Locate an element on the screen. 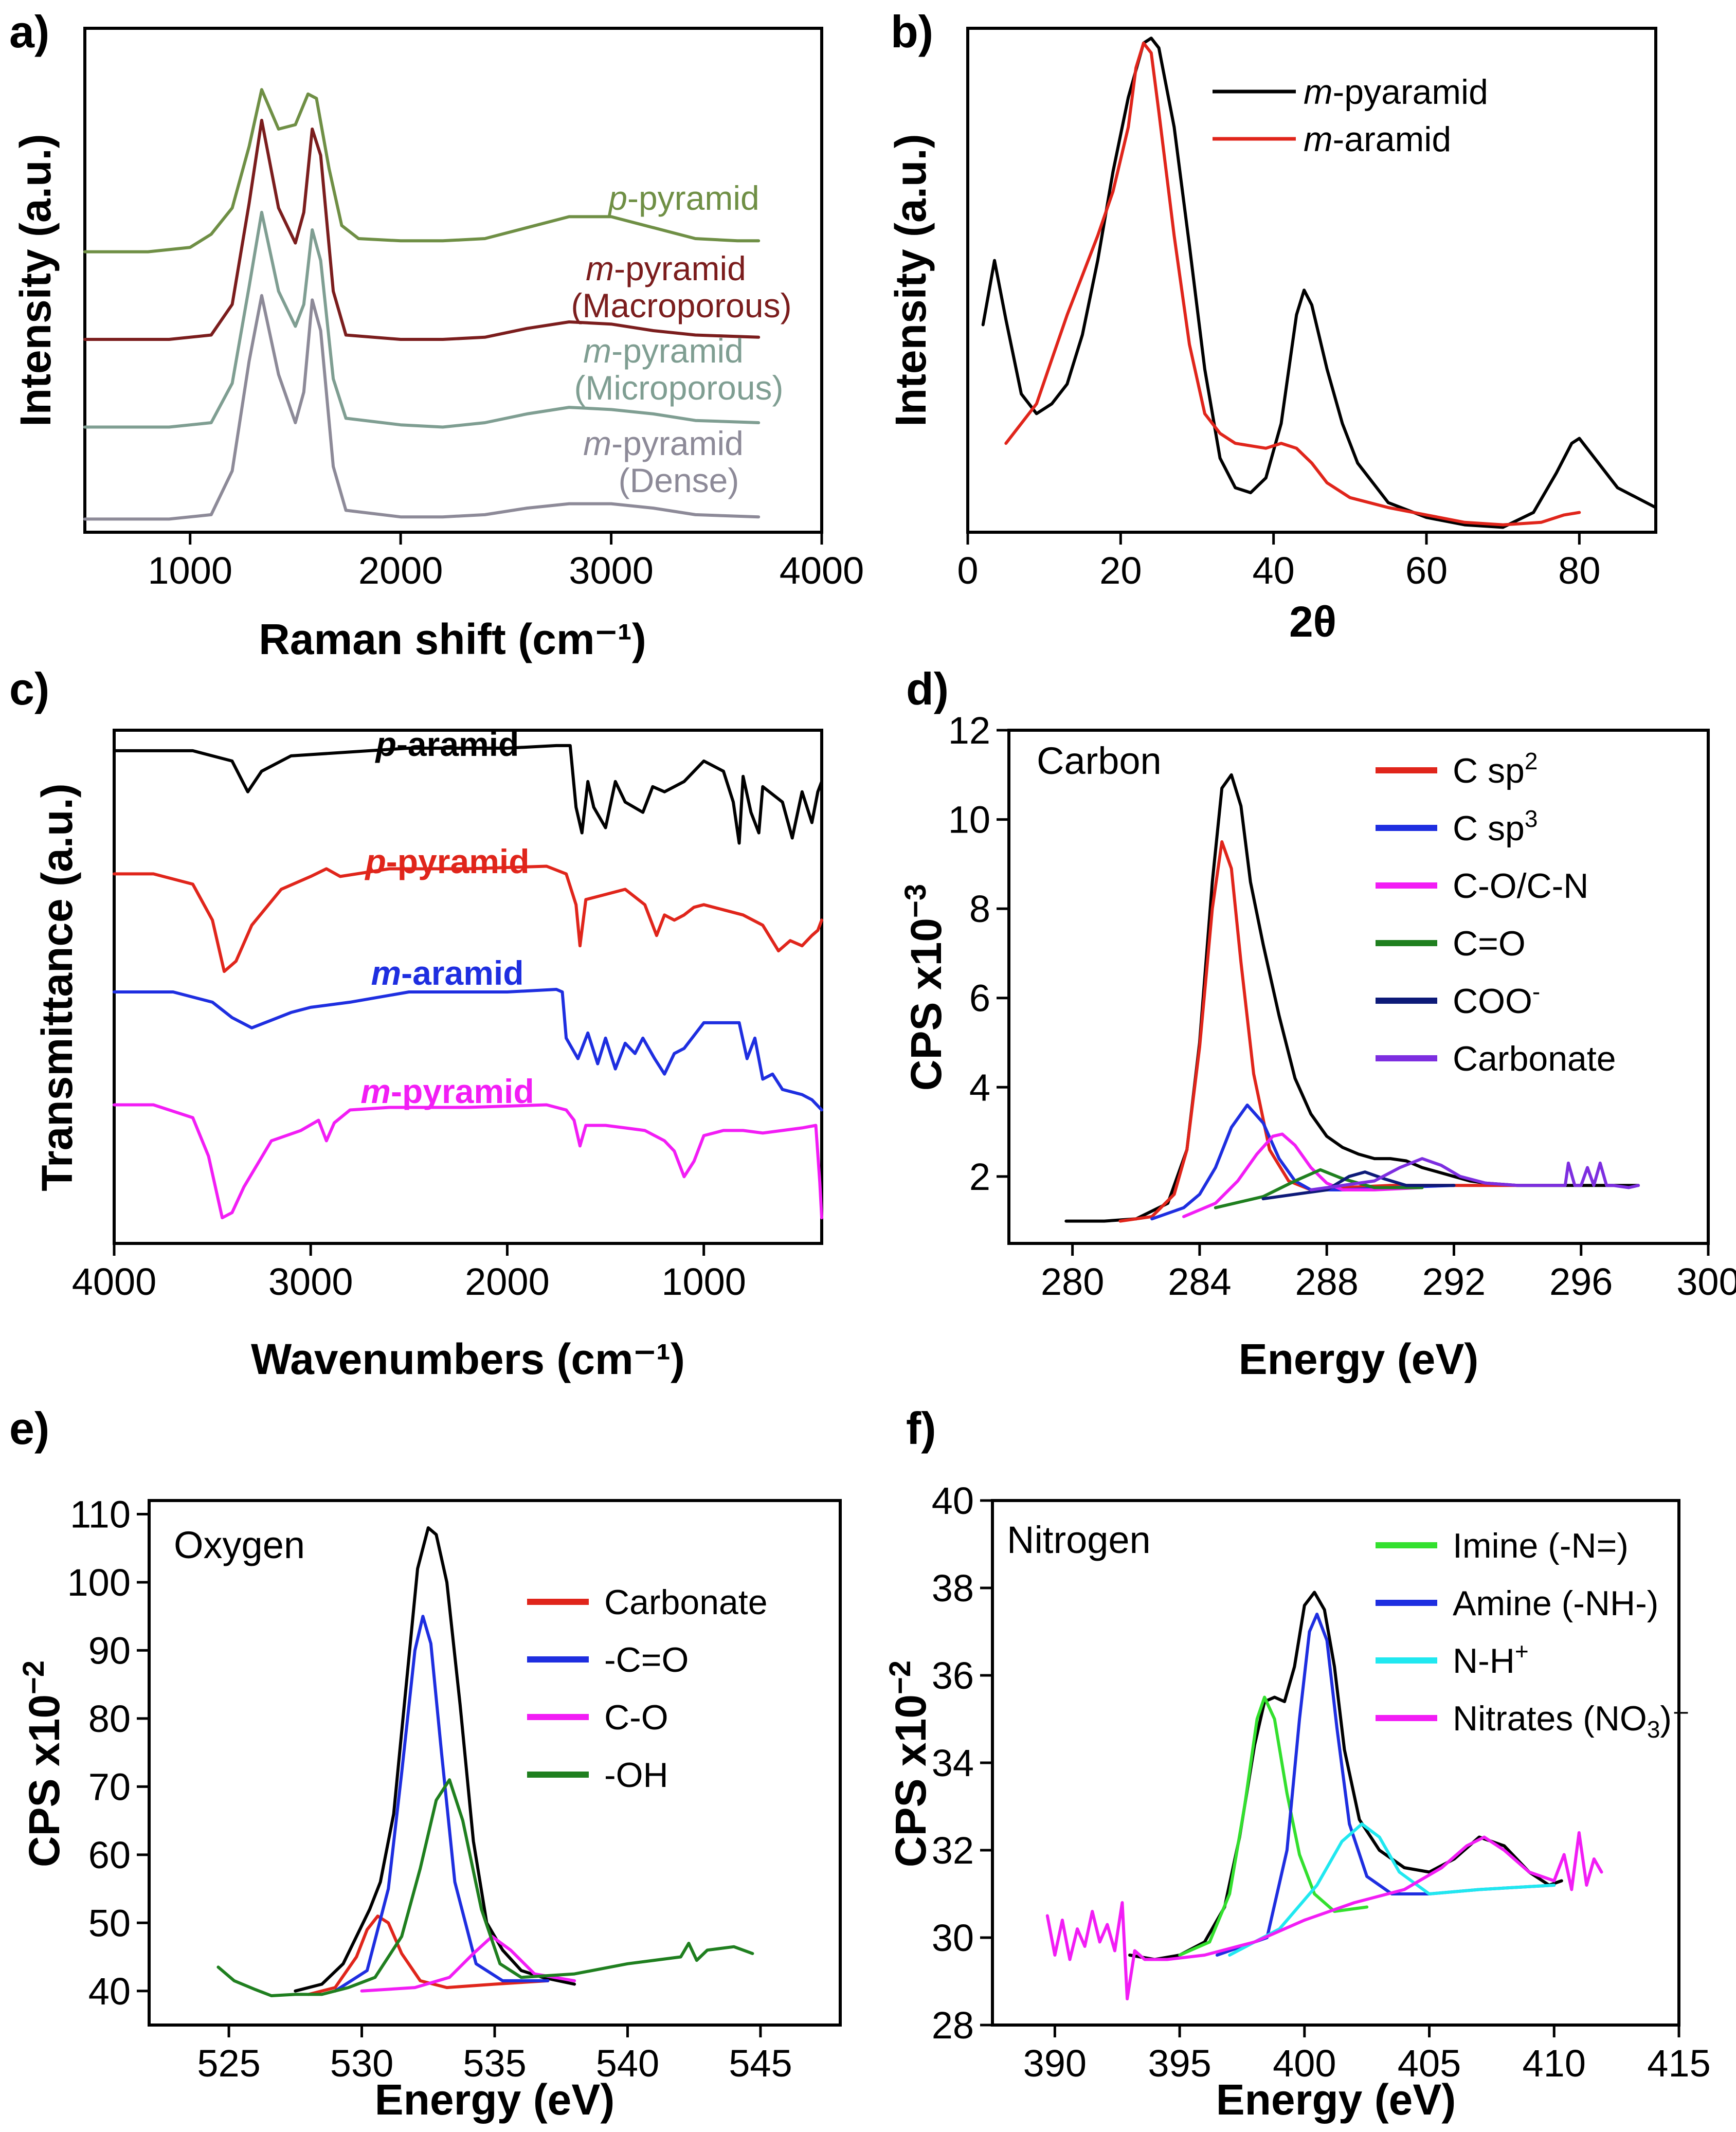  panel-e-series-c-o is located at coordinates (468, 1964).